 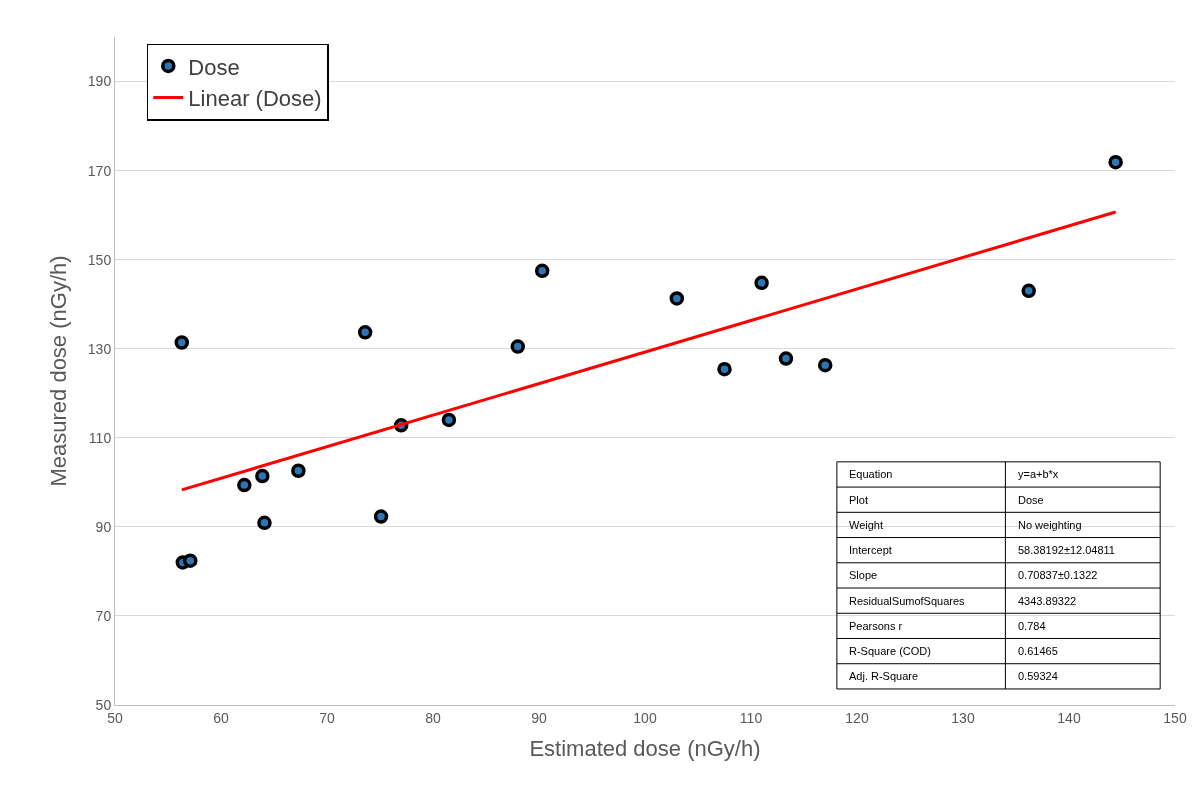 I want to click on y-axis-title: Measured dose (nGy/h), so click(x=58, y=371).